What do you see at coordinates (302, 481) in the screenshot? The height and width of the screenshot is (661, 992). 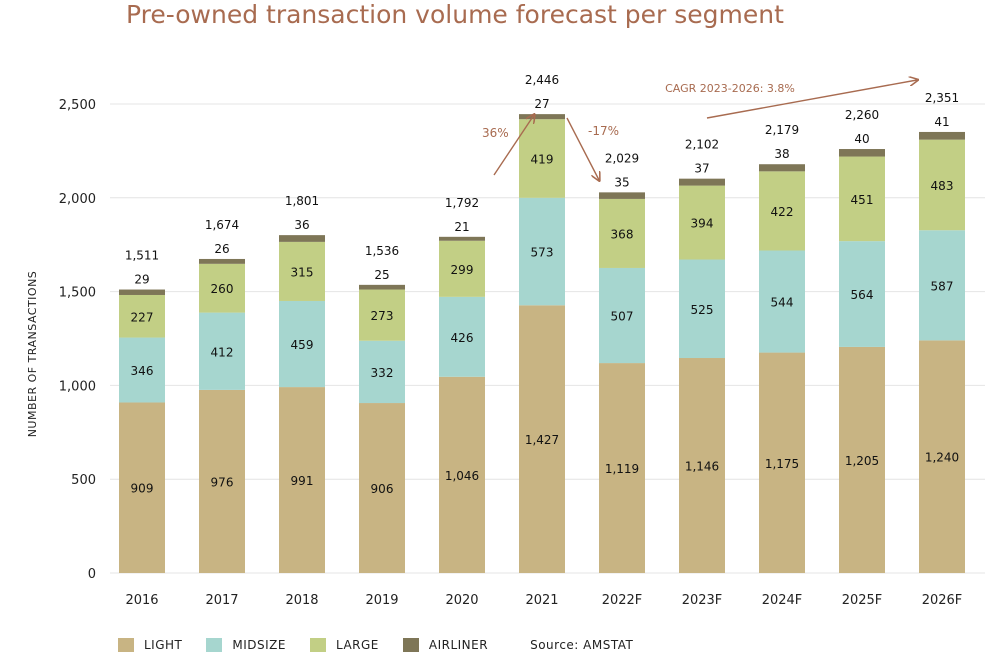 I see `bar-label-light: 991` at bounding box center [302, 481].